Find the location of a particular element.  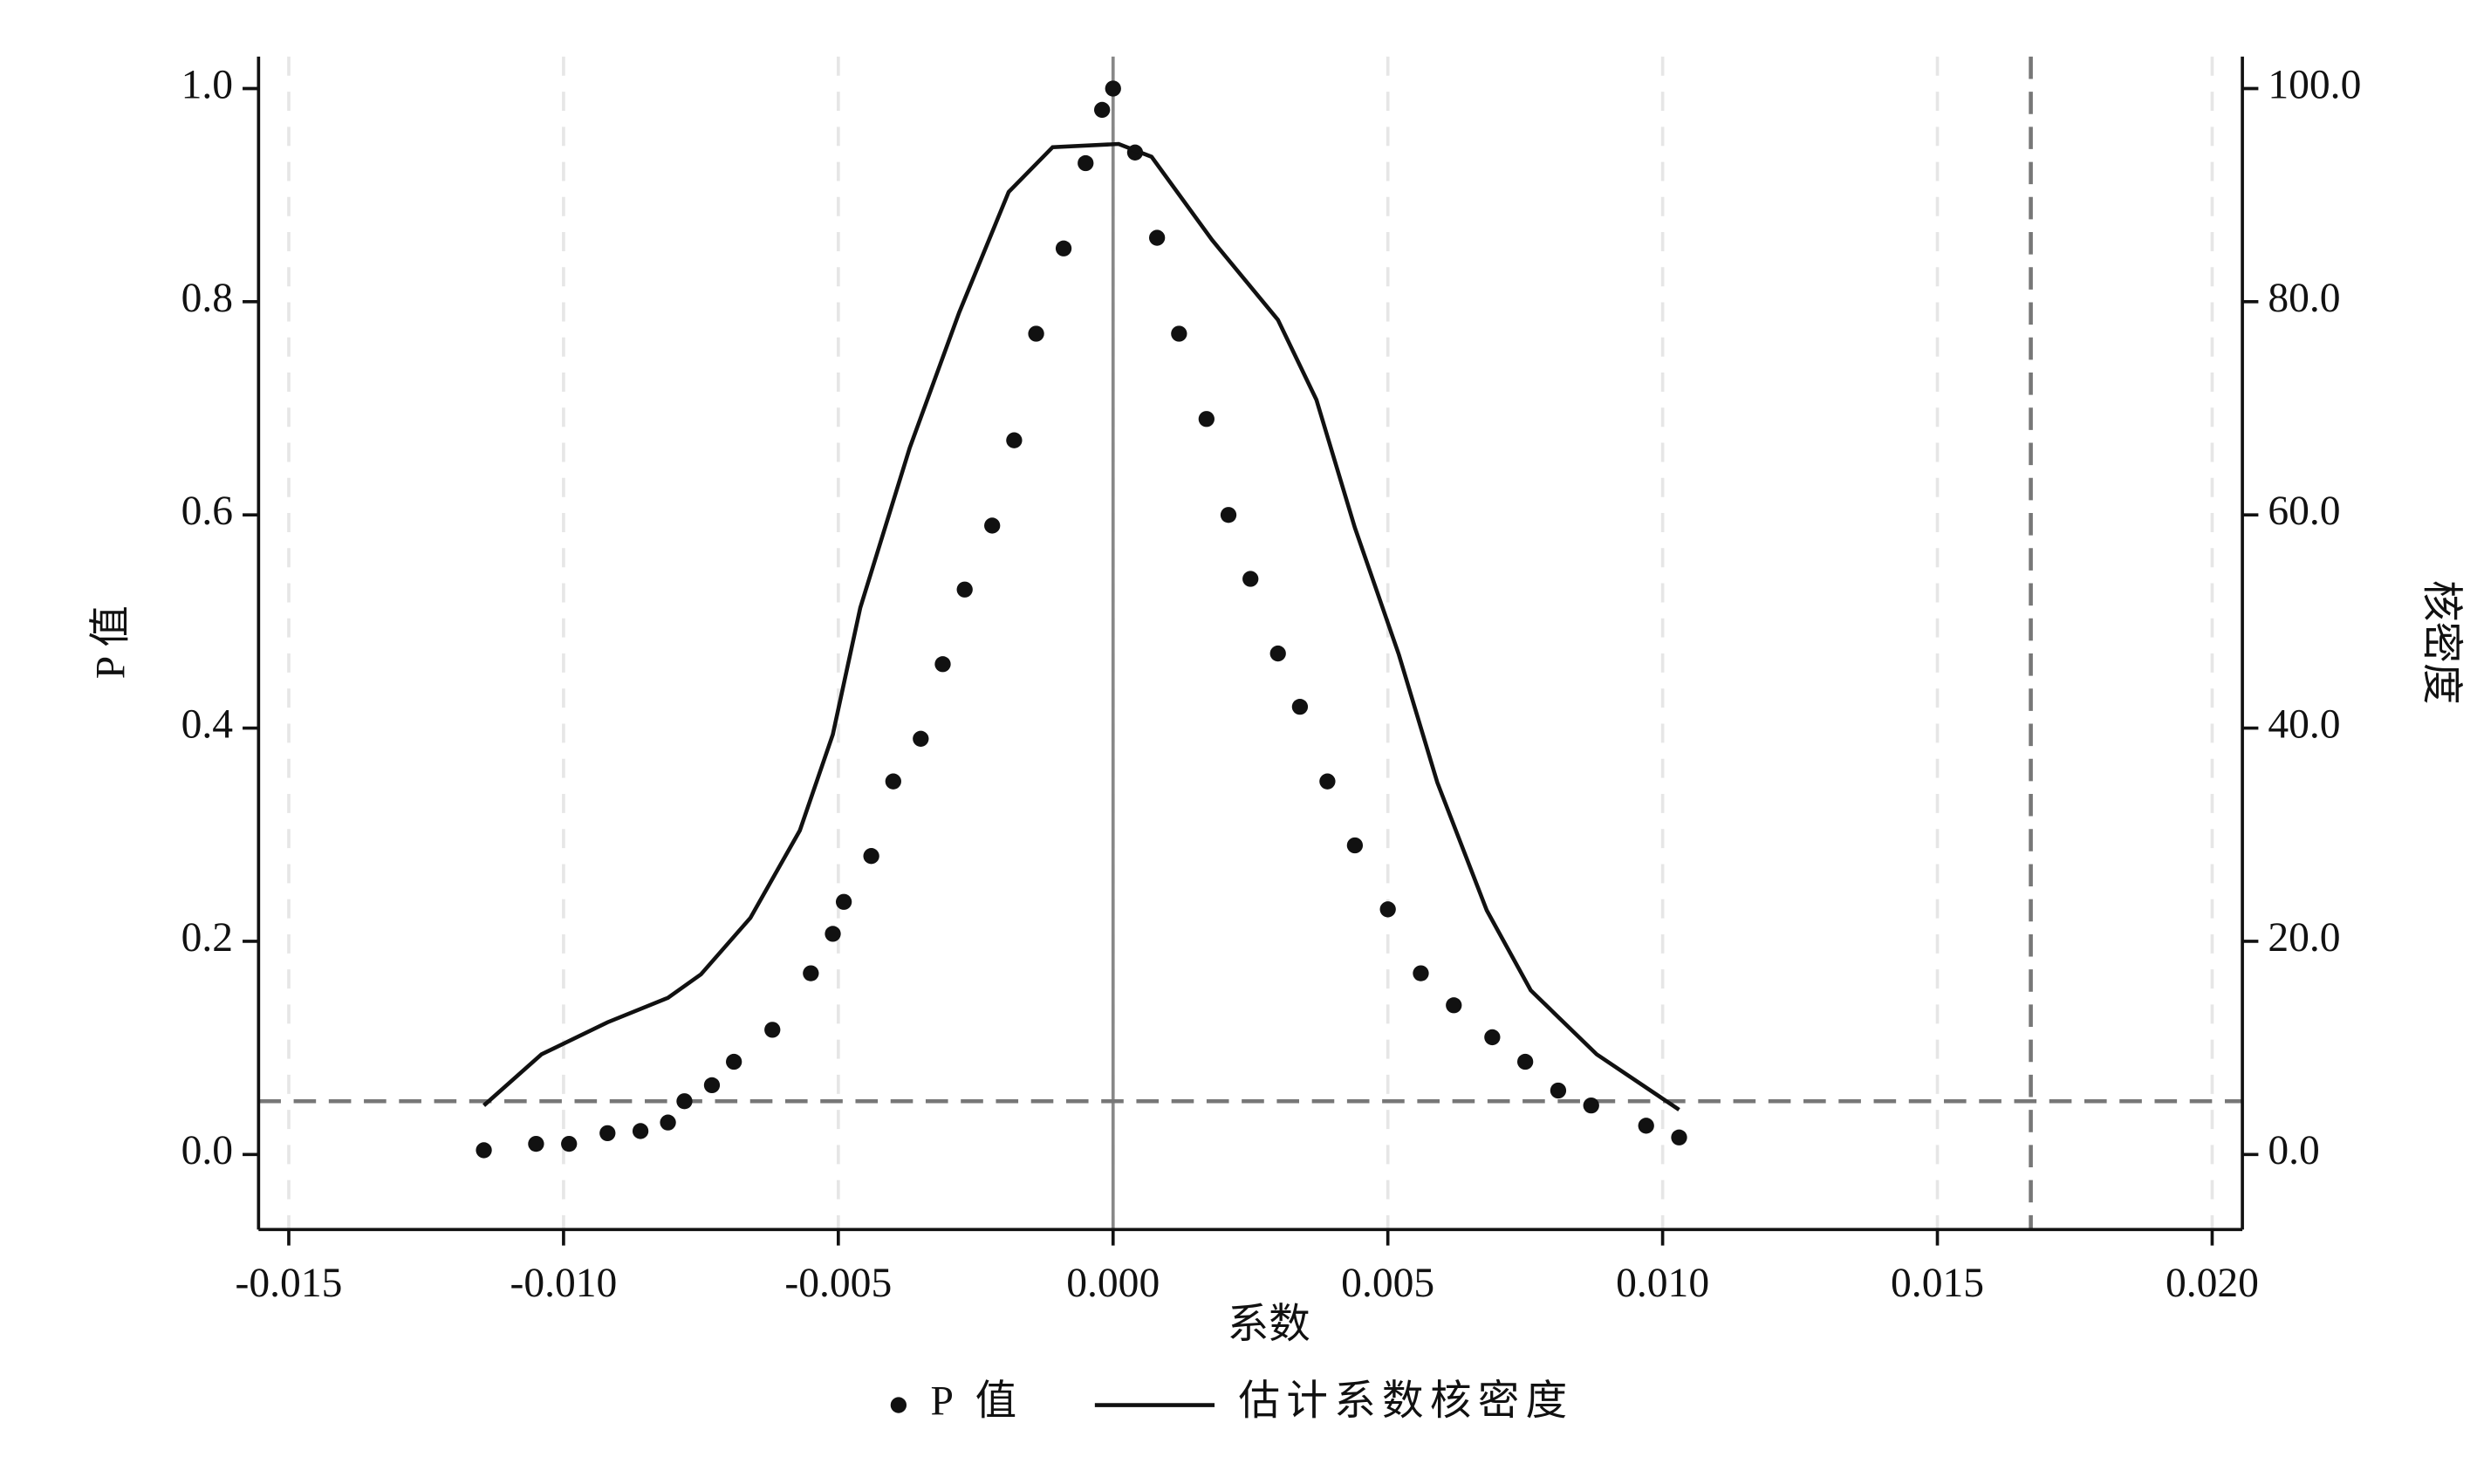

y2-tick-label: 20.0 is located at coordinates (2304, 938).